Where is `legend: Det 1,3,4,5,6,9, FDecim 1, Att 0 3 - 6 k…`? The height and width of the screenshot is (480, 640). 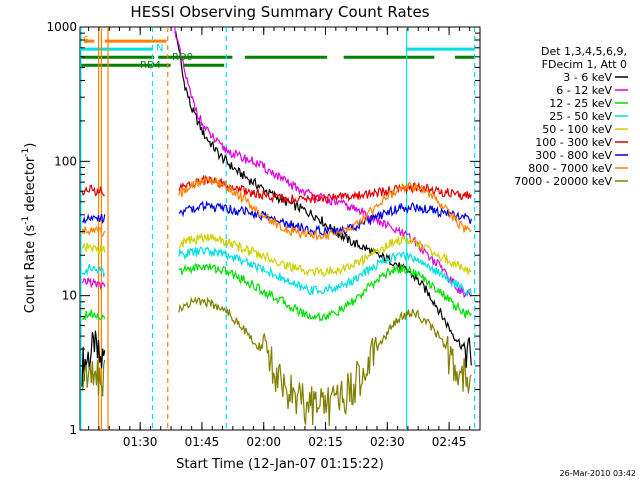
legend: Det 1,3,4,5,6,9, FDecim 1, Att 0 3 - 6 k… is located at coordinates (571, 116).